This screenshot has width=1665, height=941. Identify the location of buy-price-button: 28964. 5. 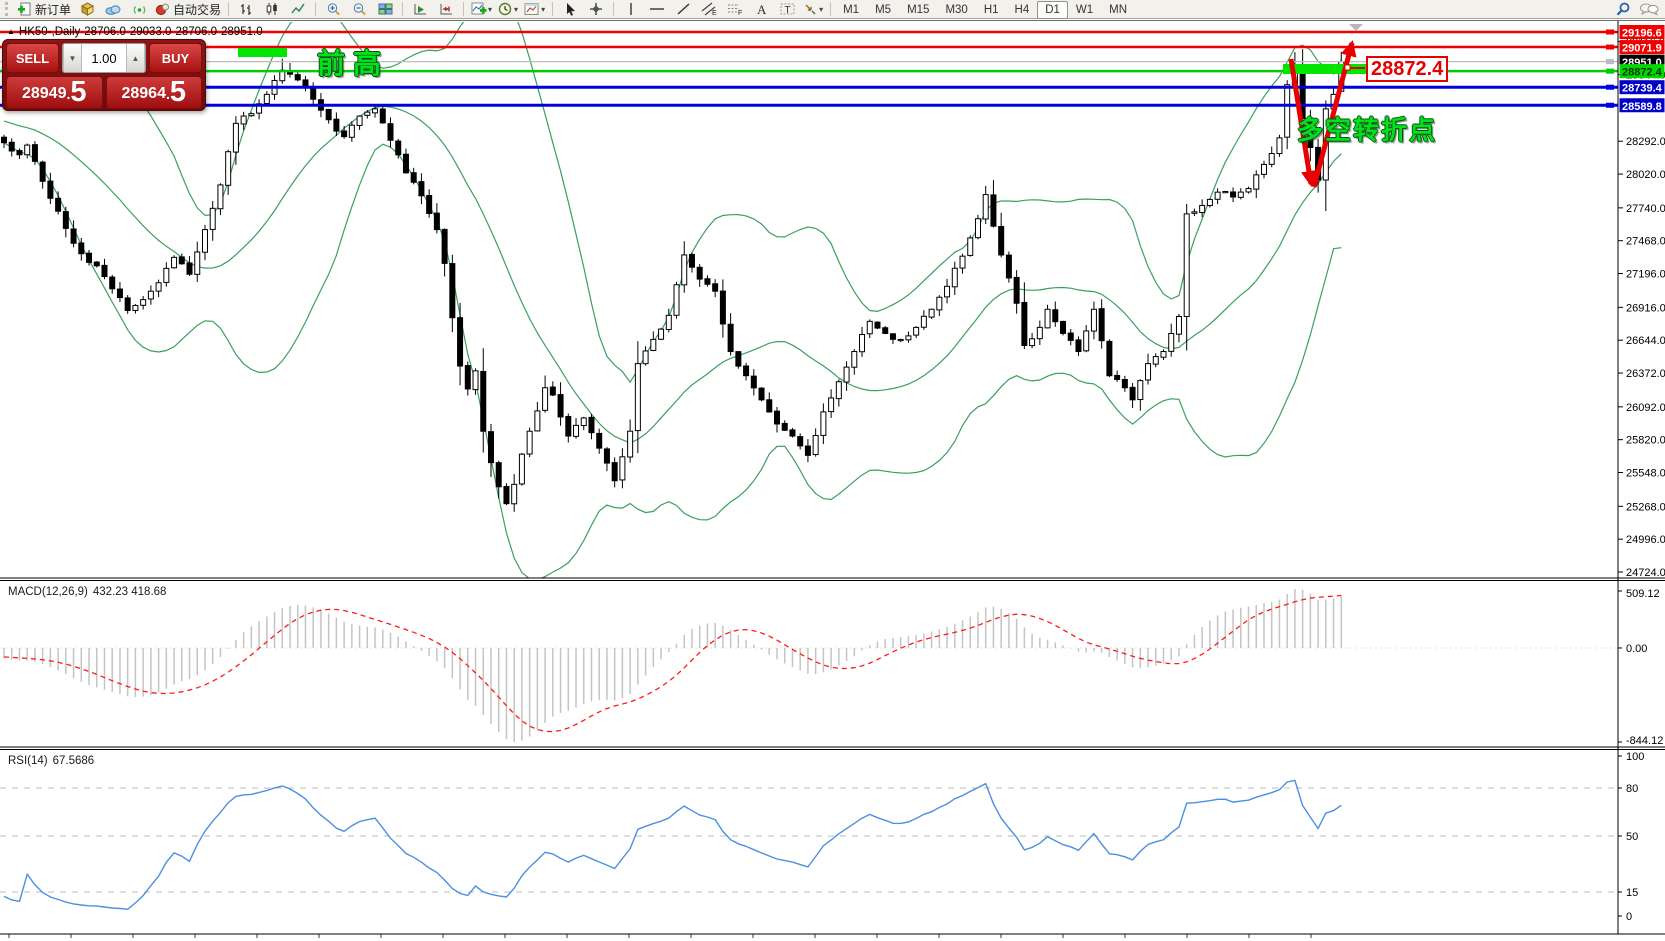
(153, 92).